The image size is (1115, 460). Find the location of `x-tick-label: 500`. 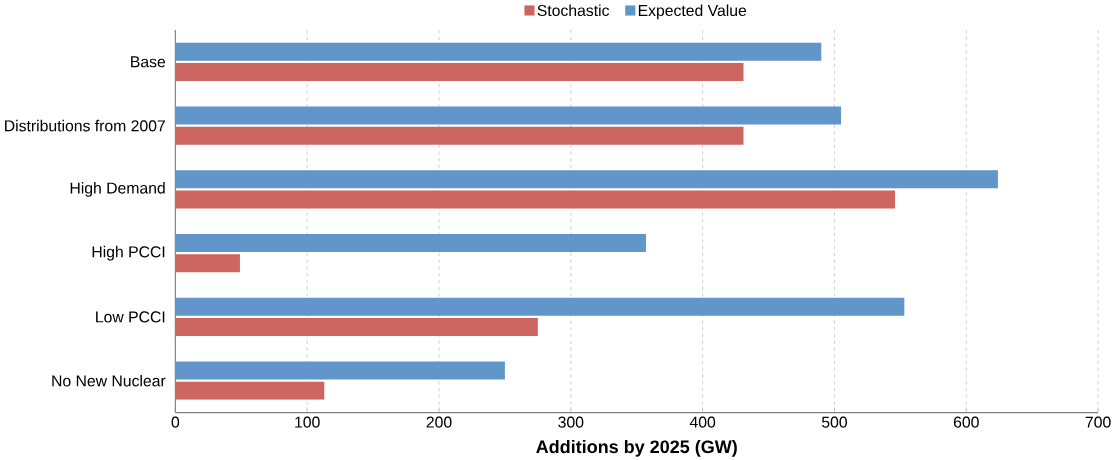

x-tick-label: 500 is located at coordinates (834, 422).